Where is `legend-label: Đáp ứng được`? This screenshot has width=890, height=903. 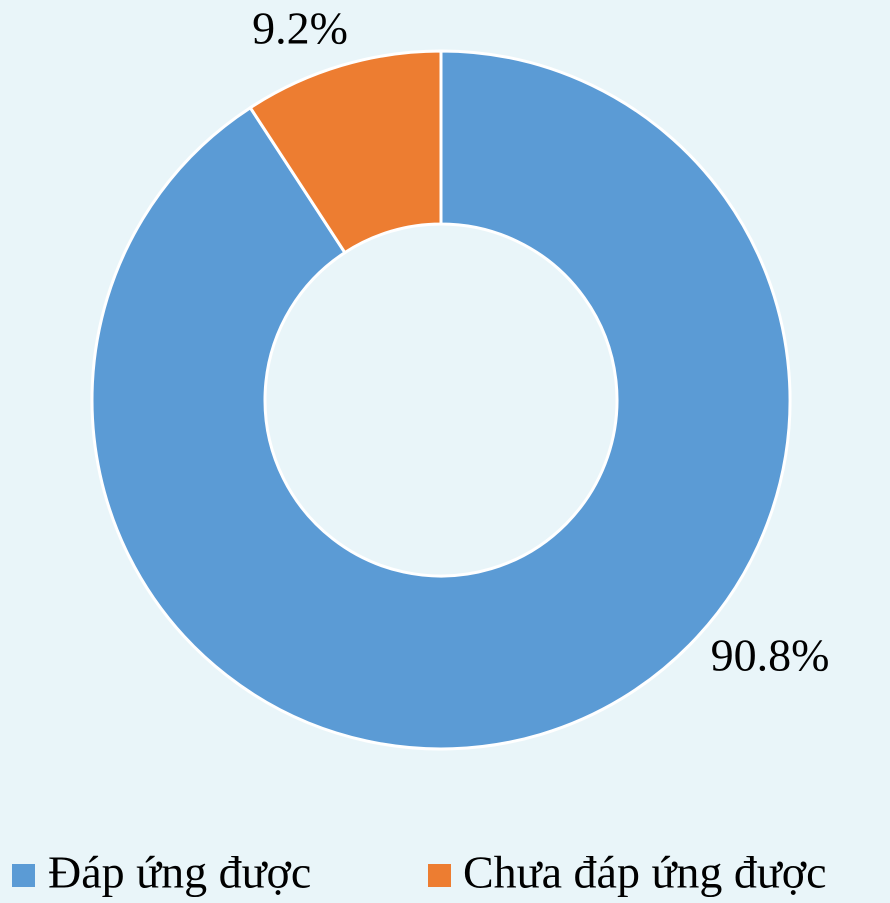
legend-label: Đáp ứng được is located at coordinates (179, 872).